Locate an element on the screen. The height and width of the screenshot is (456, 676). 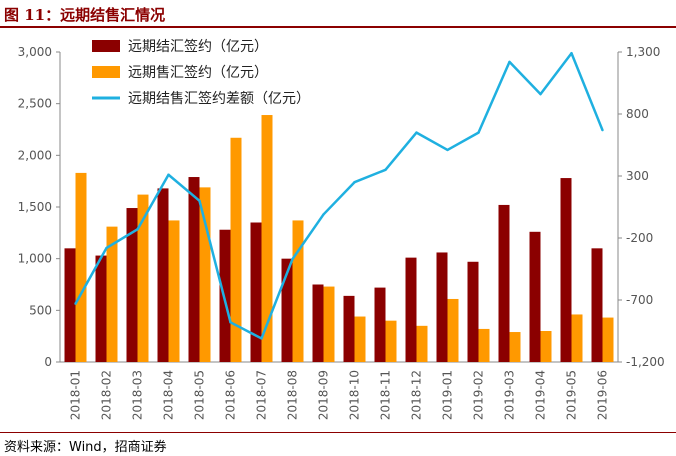
figure-title: 图 11：远期结售汇情况 is located at coordinates (85, 15).